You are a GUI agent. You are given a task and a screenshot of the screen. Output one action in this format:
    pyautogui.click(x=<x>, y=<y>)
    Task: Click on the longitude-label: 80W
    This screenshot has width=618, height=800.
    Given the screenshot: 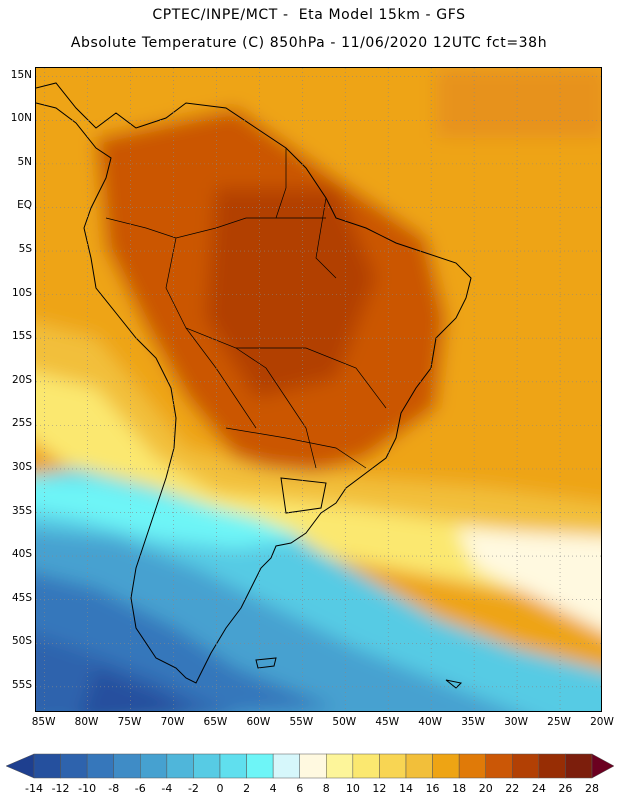 What is the action you would take?
    pyautogui.click(x=86, y=722)
    